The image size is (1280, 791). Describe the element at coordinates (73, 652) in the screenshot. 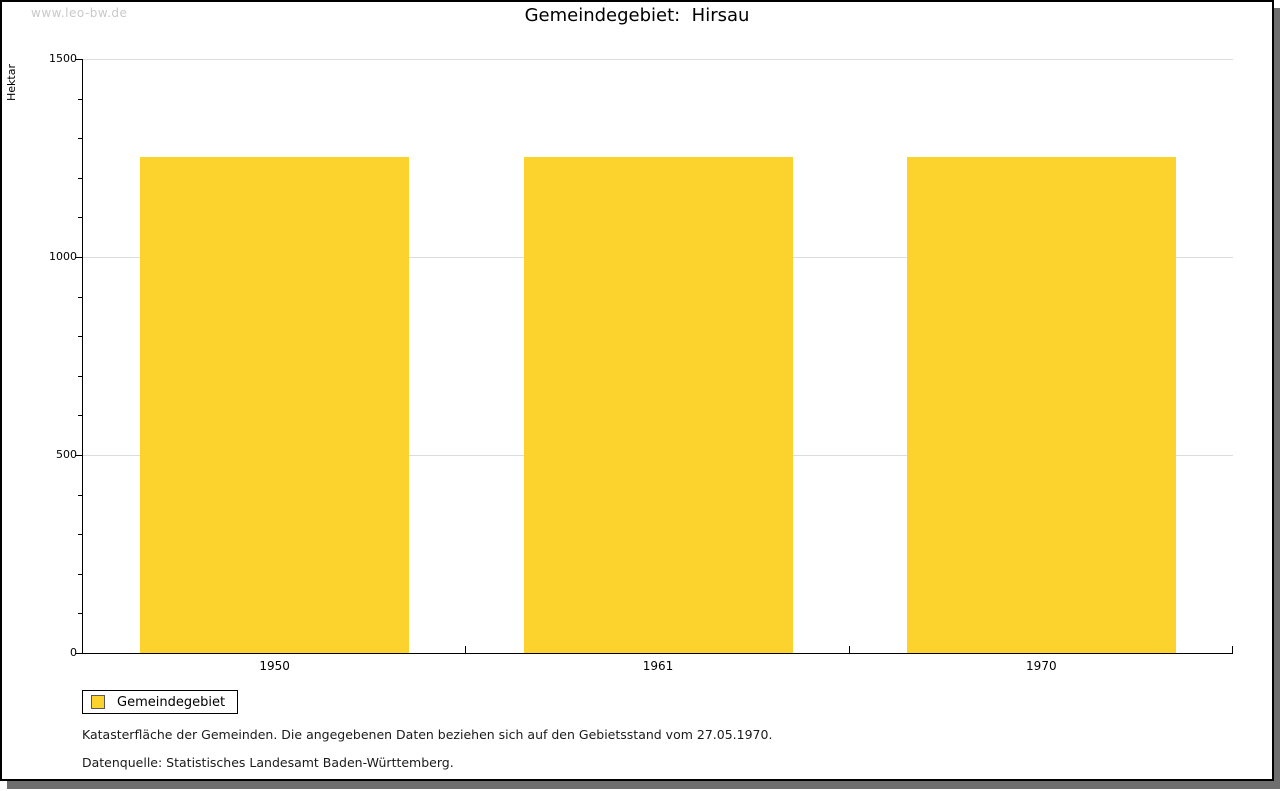

I see `y-tick-label-0: 0` at that location.